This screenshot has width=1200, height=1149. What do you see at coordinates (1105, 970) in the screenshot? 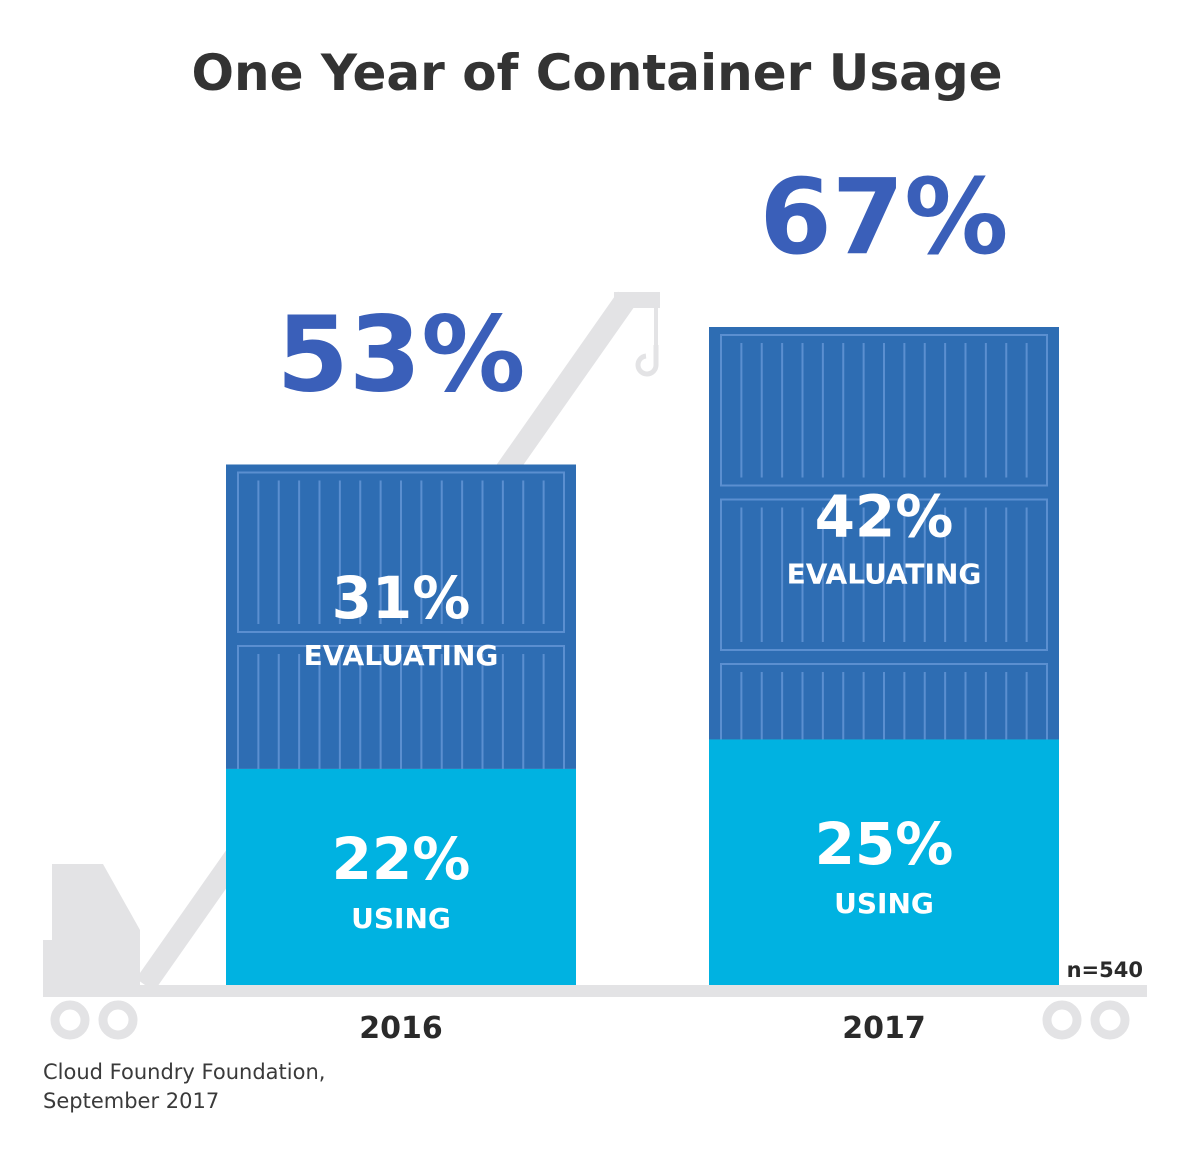
I see `sample-size-note: n=540` at bounding box center [1105, 970].